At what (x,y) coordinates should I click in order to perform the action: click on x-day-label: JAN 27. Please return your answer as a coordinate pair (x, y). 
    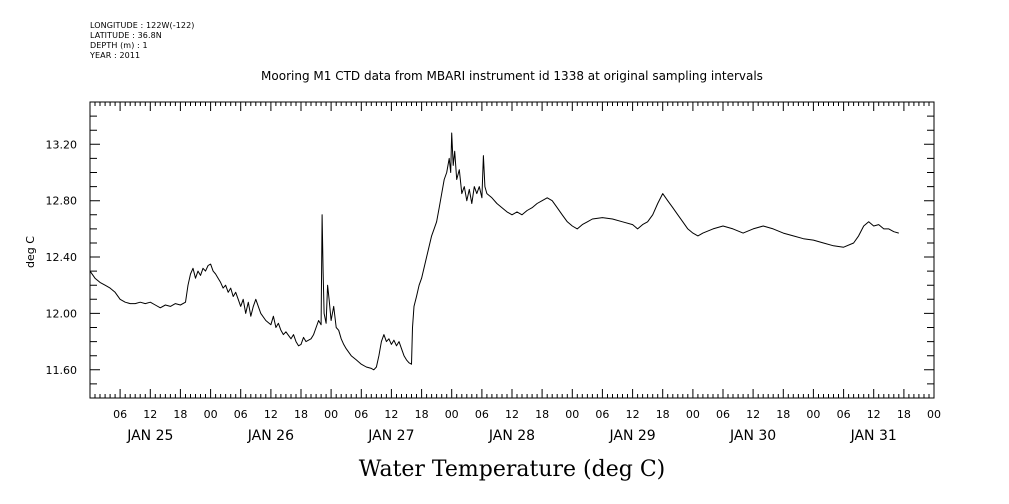
    Looking at the image, I should click on (390, 436).